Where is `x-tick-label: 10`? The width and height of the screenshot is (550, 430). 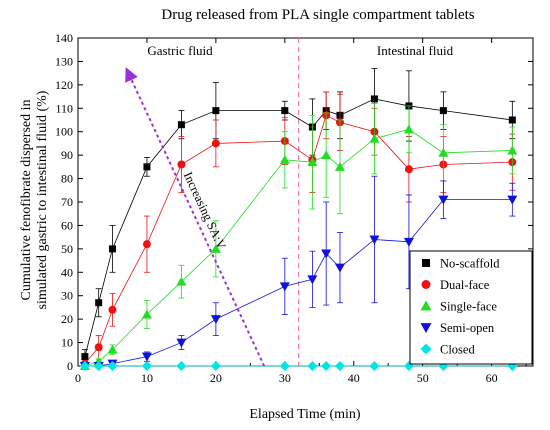
x-tick-label: 10 is located at coordinates (147, 378).